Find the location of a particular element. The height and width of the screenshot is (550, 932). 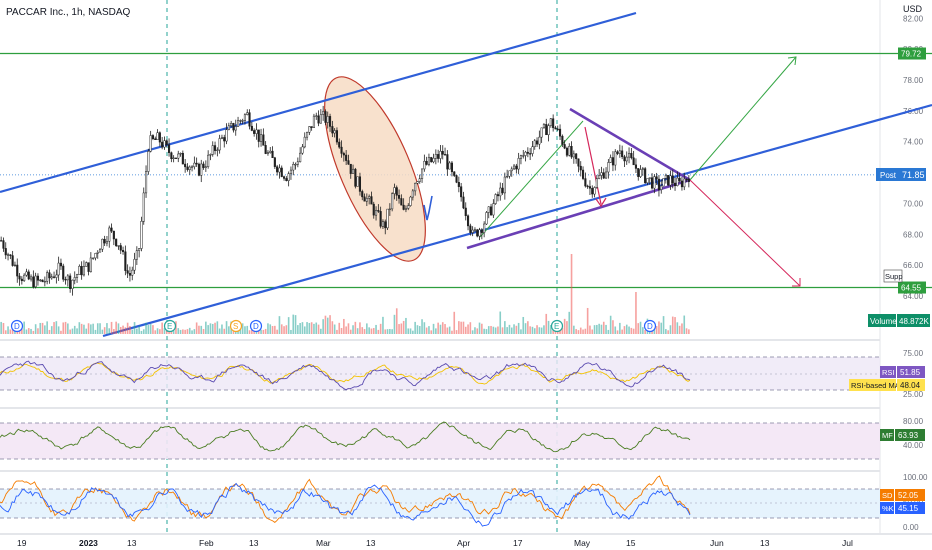

time-tick-label: 13 is located at coordinates (132, 543).